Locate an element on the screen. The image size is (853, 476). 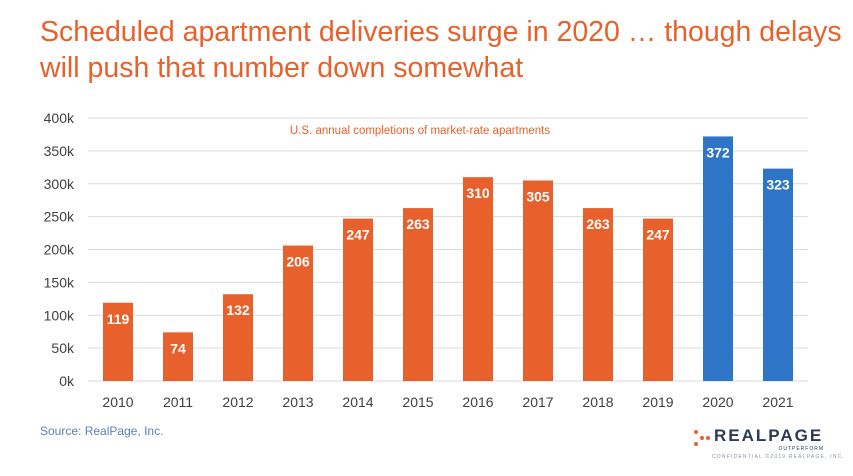
y-tick-label: 250k is located at coordinates (59, 217).